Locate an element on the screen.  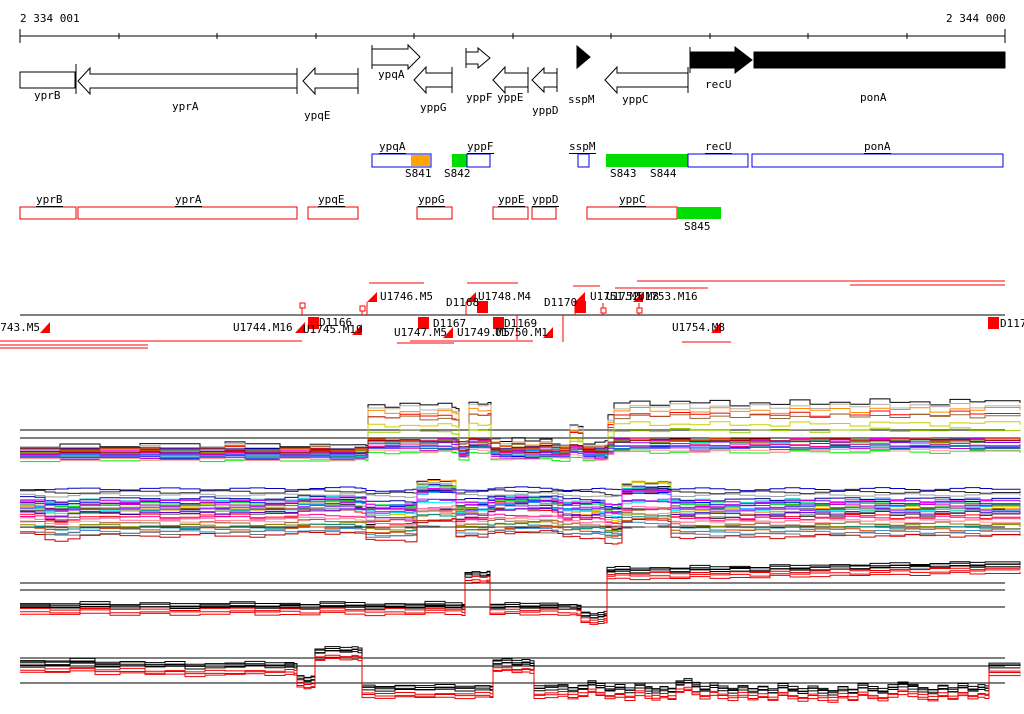
fwd-segment-box-ypqA is located at coordinates (420, 160).